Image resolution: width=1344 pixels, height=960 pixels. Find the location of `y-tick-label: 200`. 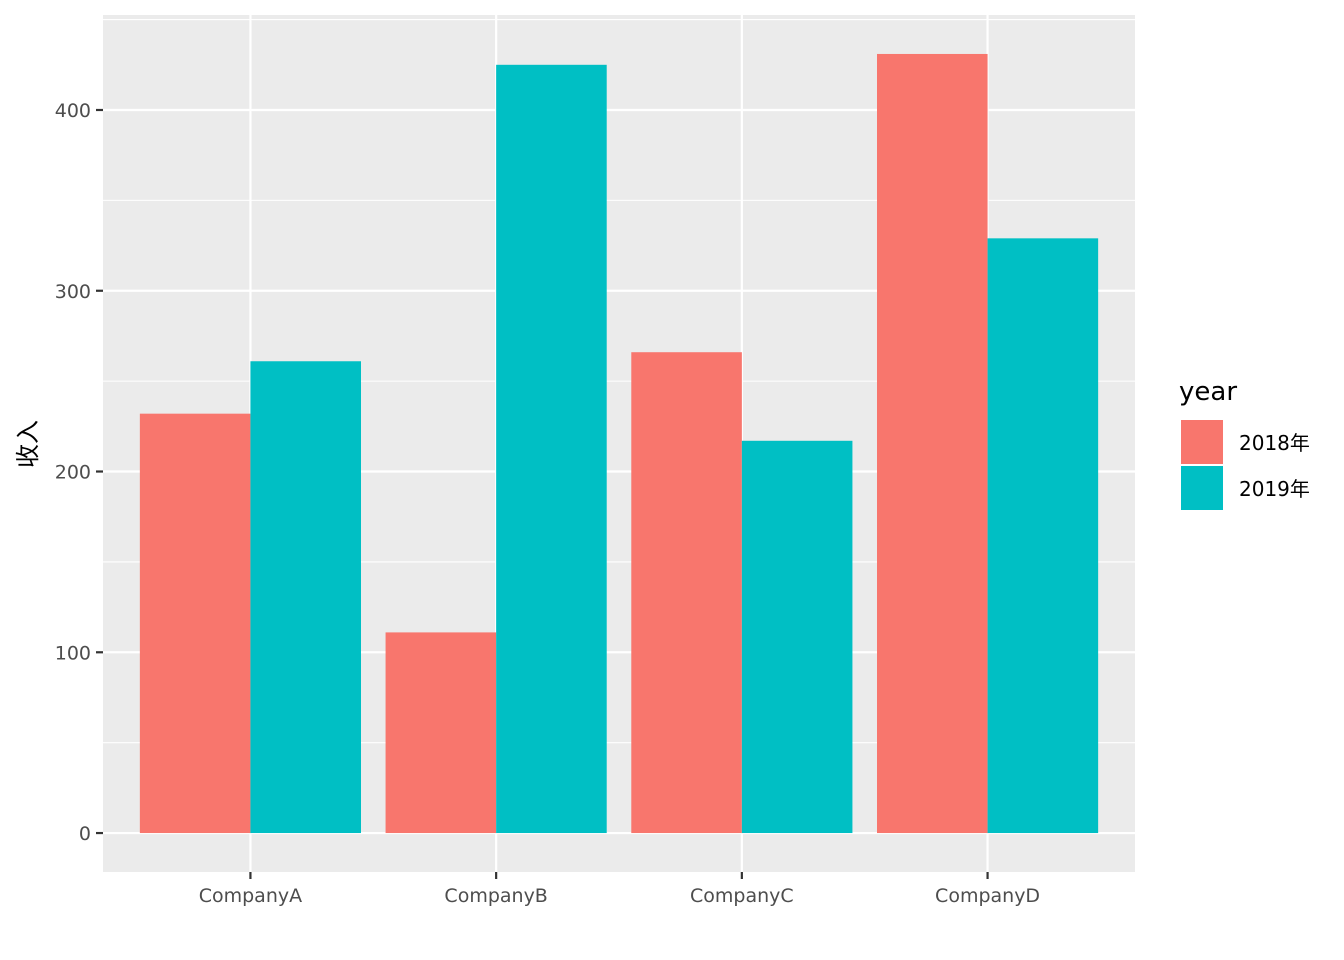

y-tick-label: 200 is located at coordinates (73, 473).